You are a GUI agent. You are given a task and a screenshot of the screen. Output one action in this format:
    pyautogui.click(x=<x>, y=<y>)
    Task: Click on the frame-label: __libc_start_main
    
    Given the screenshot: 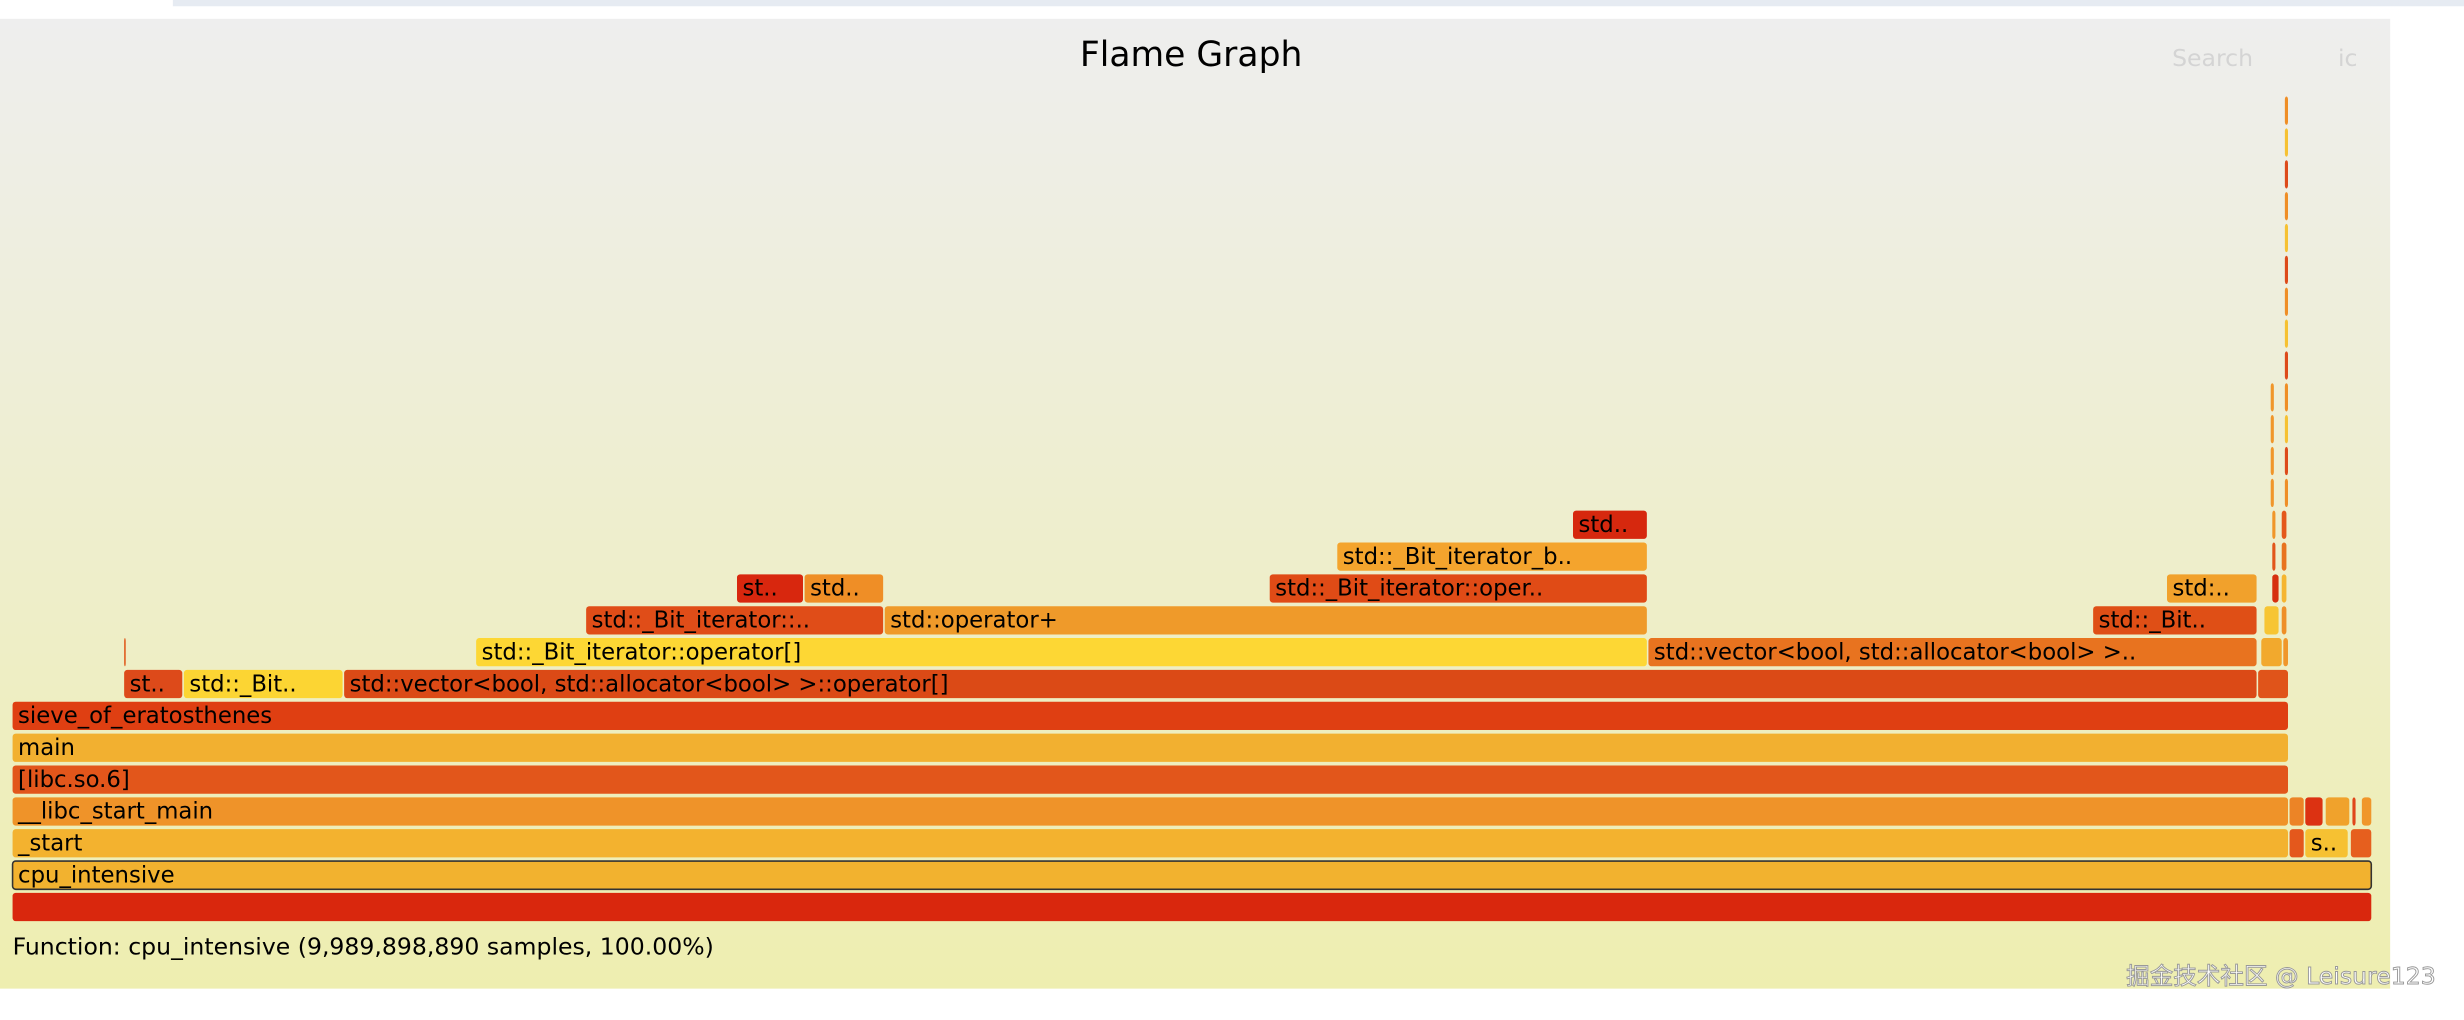 What is the action you would take?
    pyautogui.click(x=115, y=812)
    